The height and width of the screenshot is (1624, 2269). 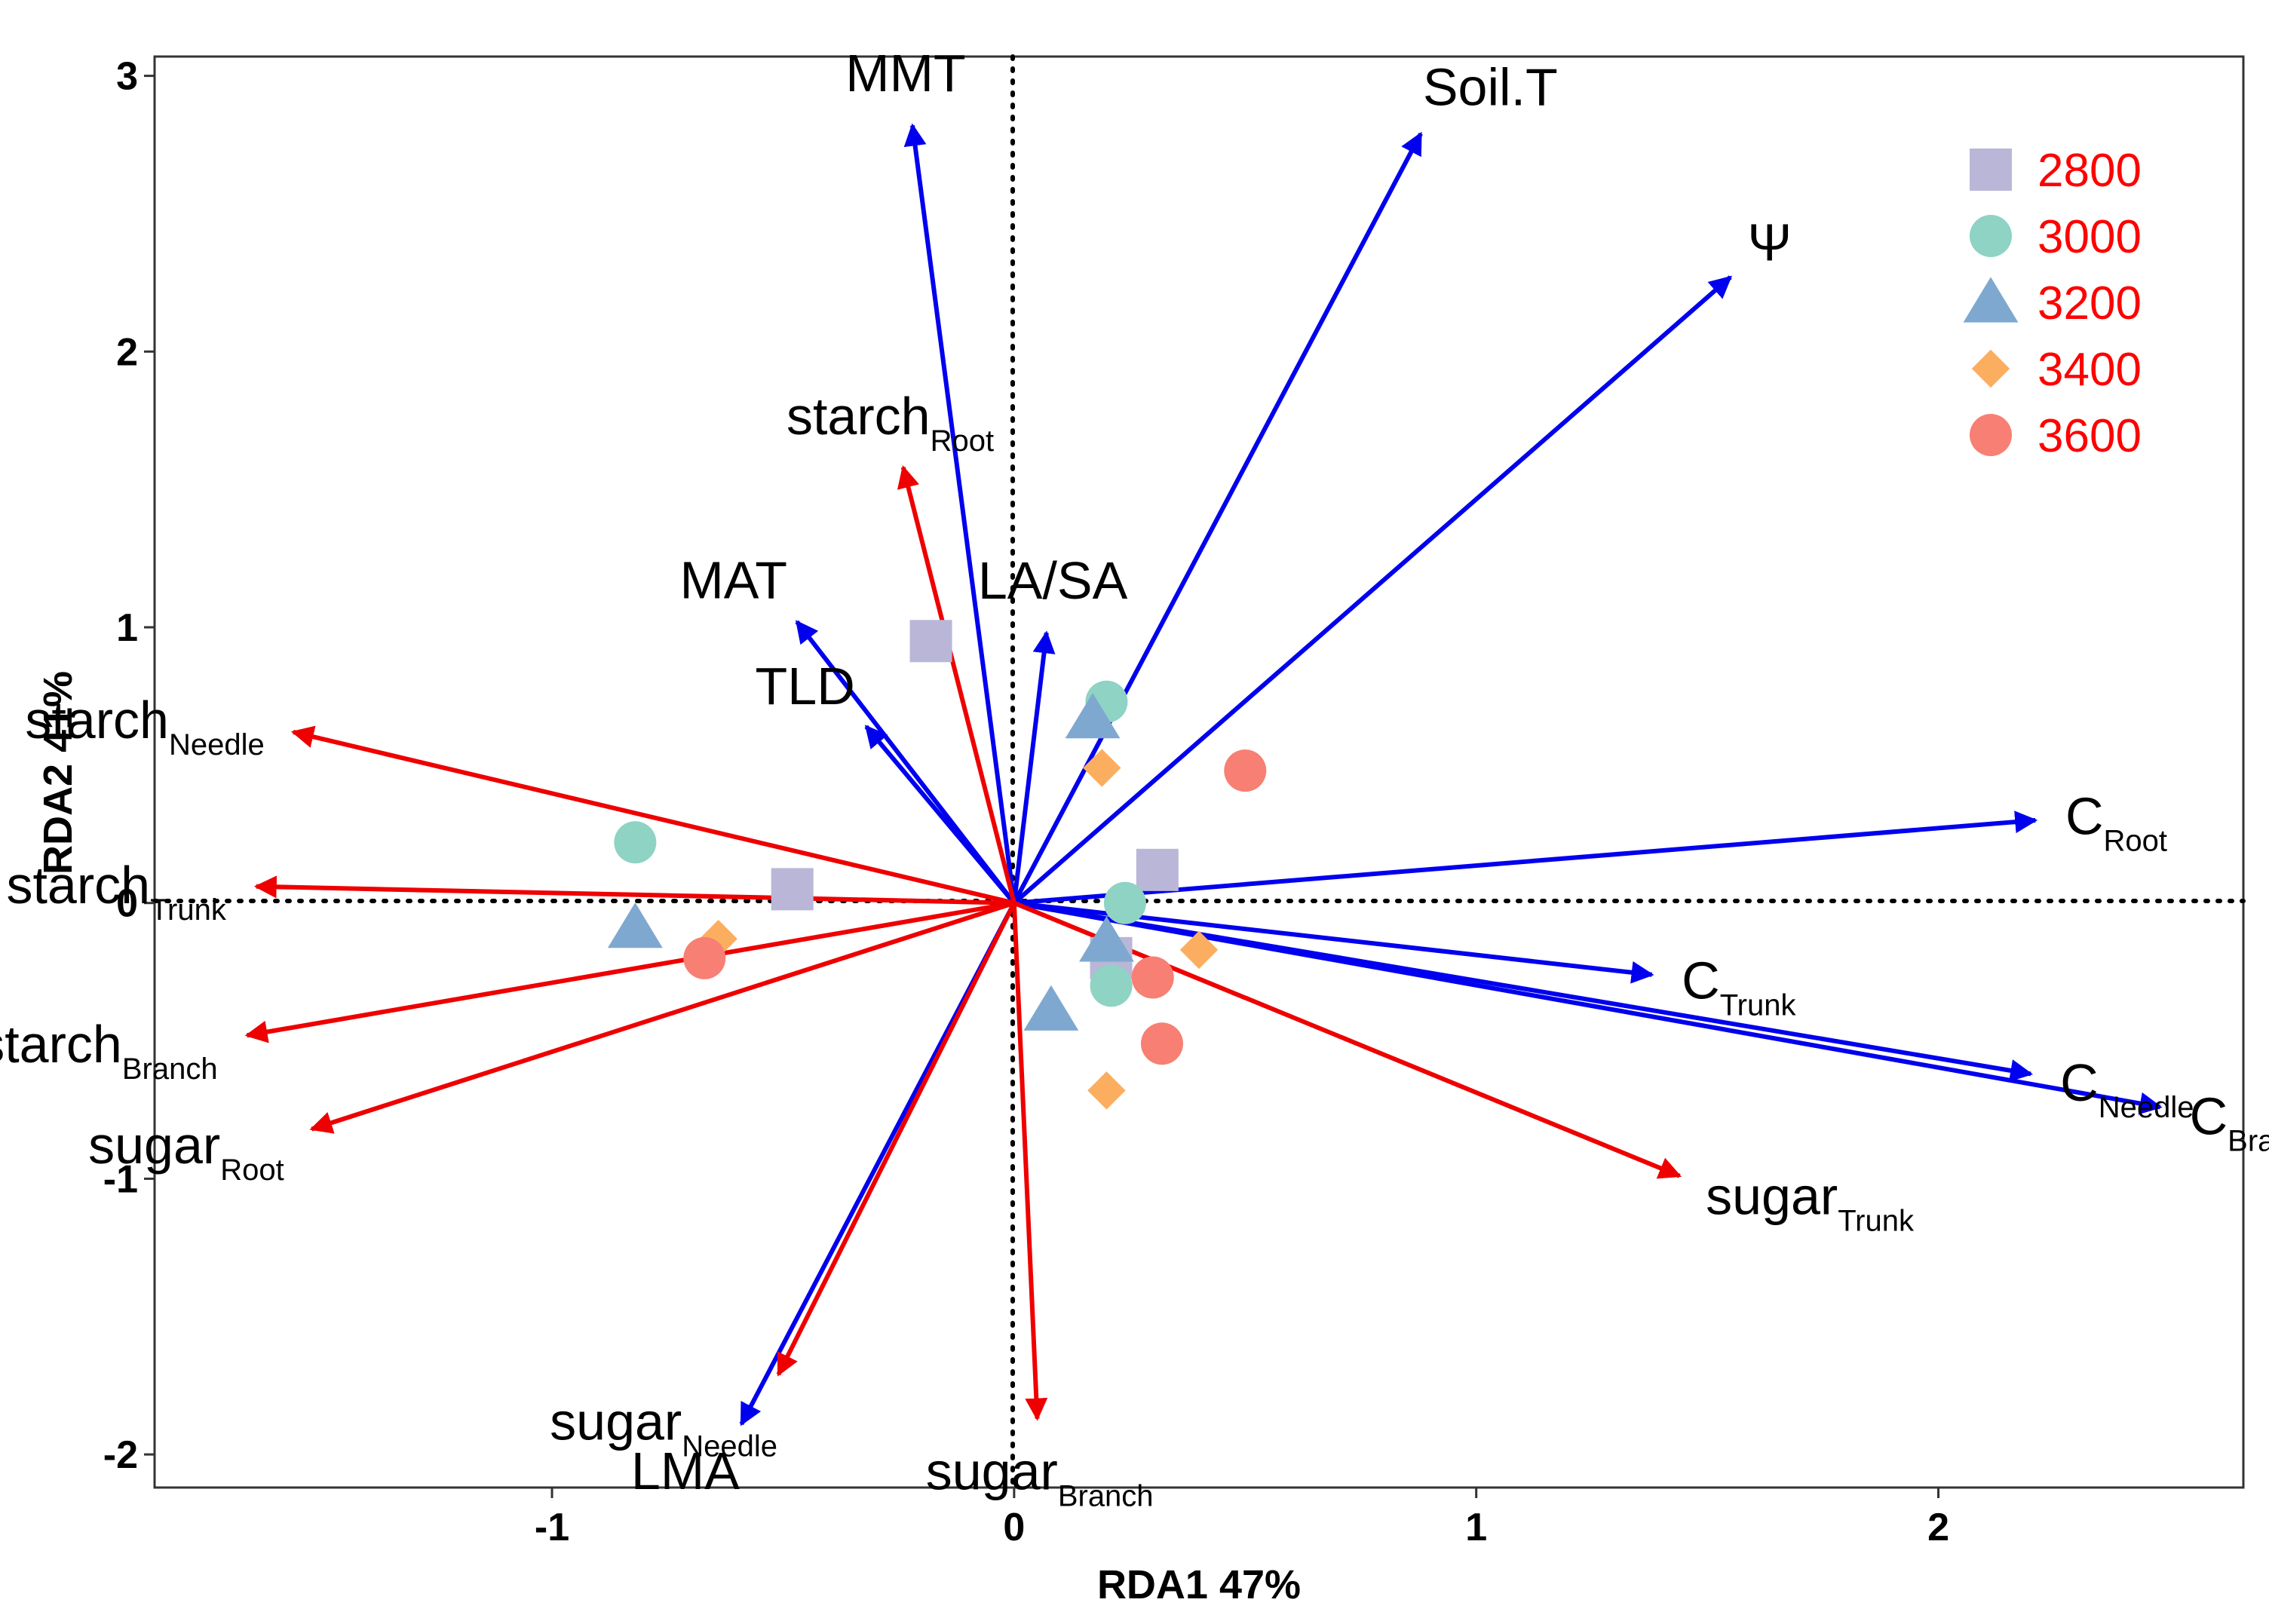 I want to click on vector-lma-label: LMA, so click(x=685, y=1471).